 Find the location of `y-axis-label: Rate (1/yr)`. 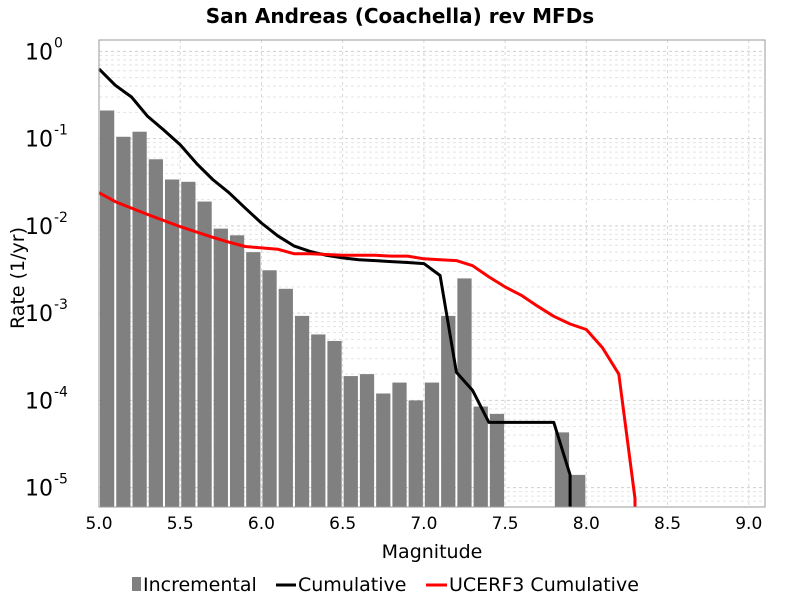

y-axis-label: Rate (1/yr) is located at coordinates (18, 278).